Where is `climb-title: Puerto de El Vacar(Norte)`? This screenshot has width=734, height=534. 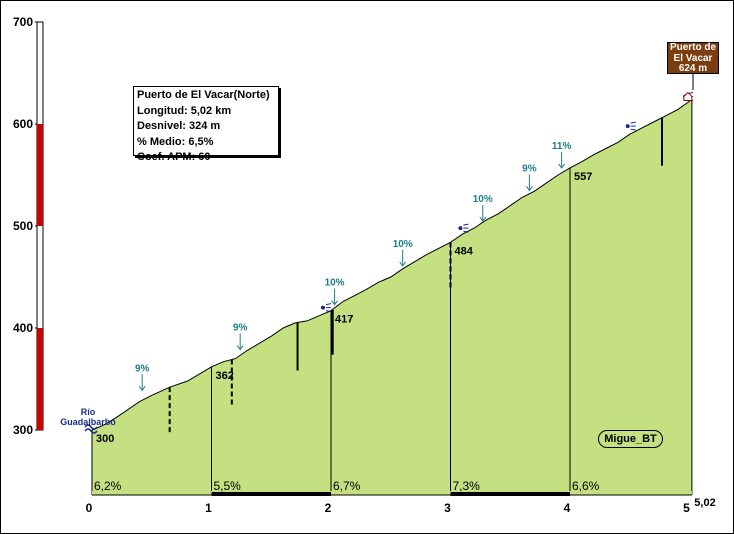
climb-title: Puerto de El Vacar(Norte) is located at coordinates (203, 95).